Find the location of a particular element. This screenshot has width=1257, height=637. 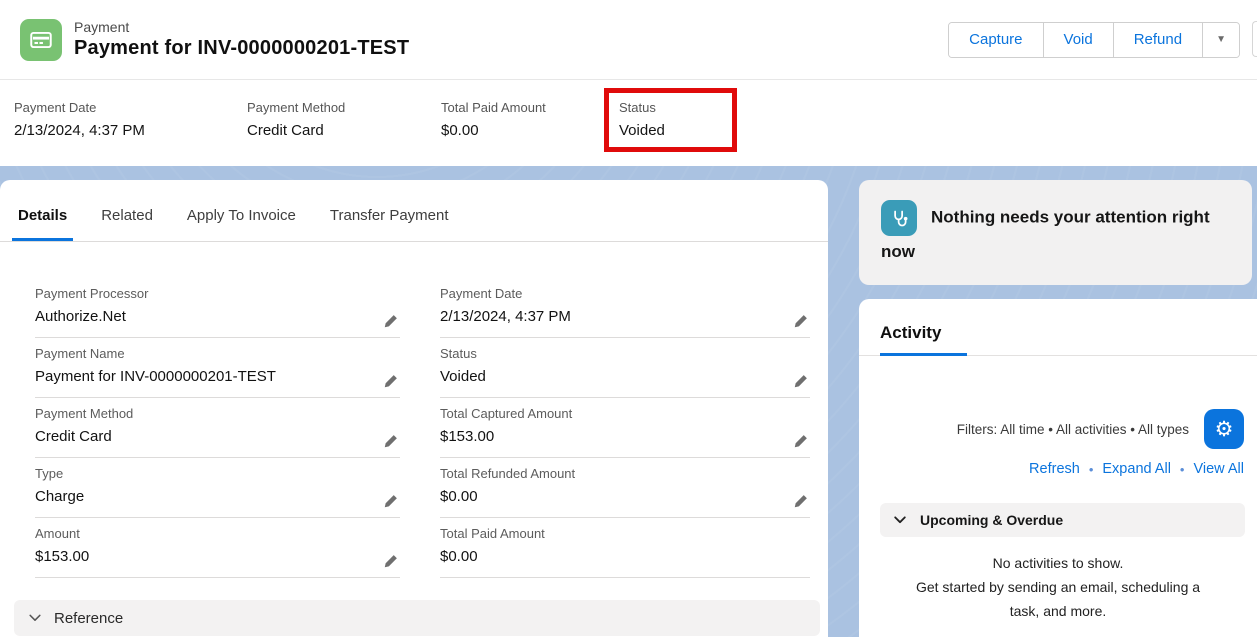

empty-state-line: task, and more. is located at coordinates (1058, 611).